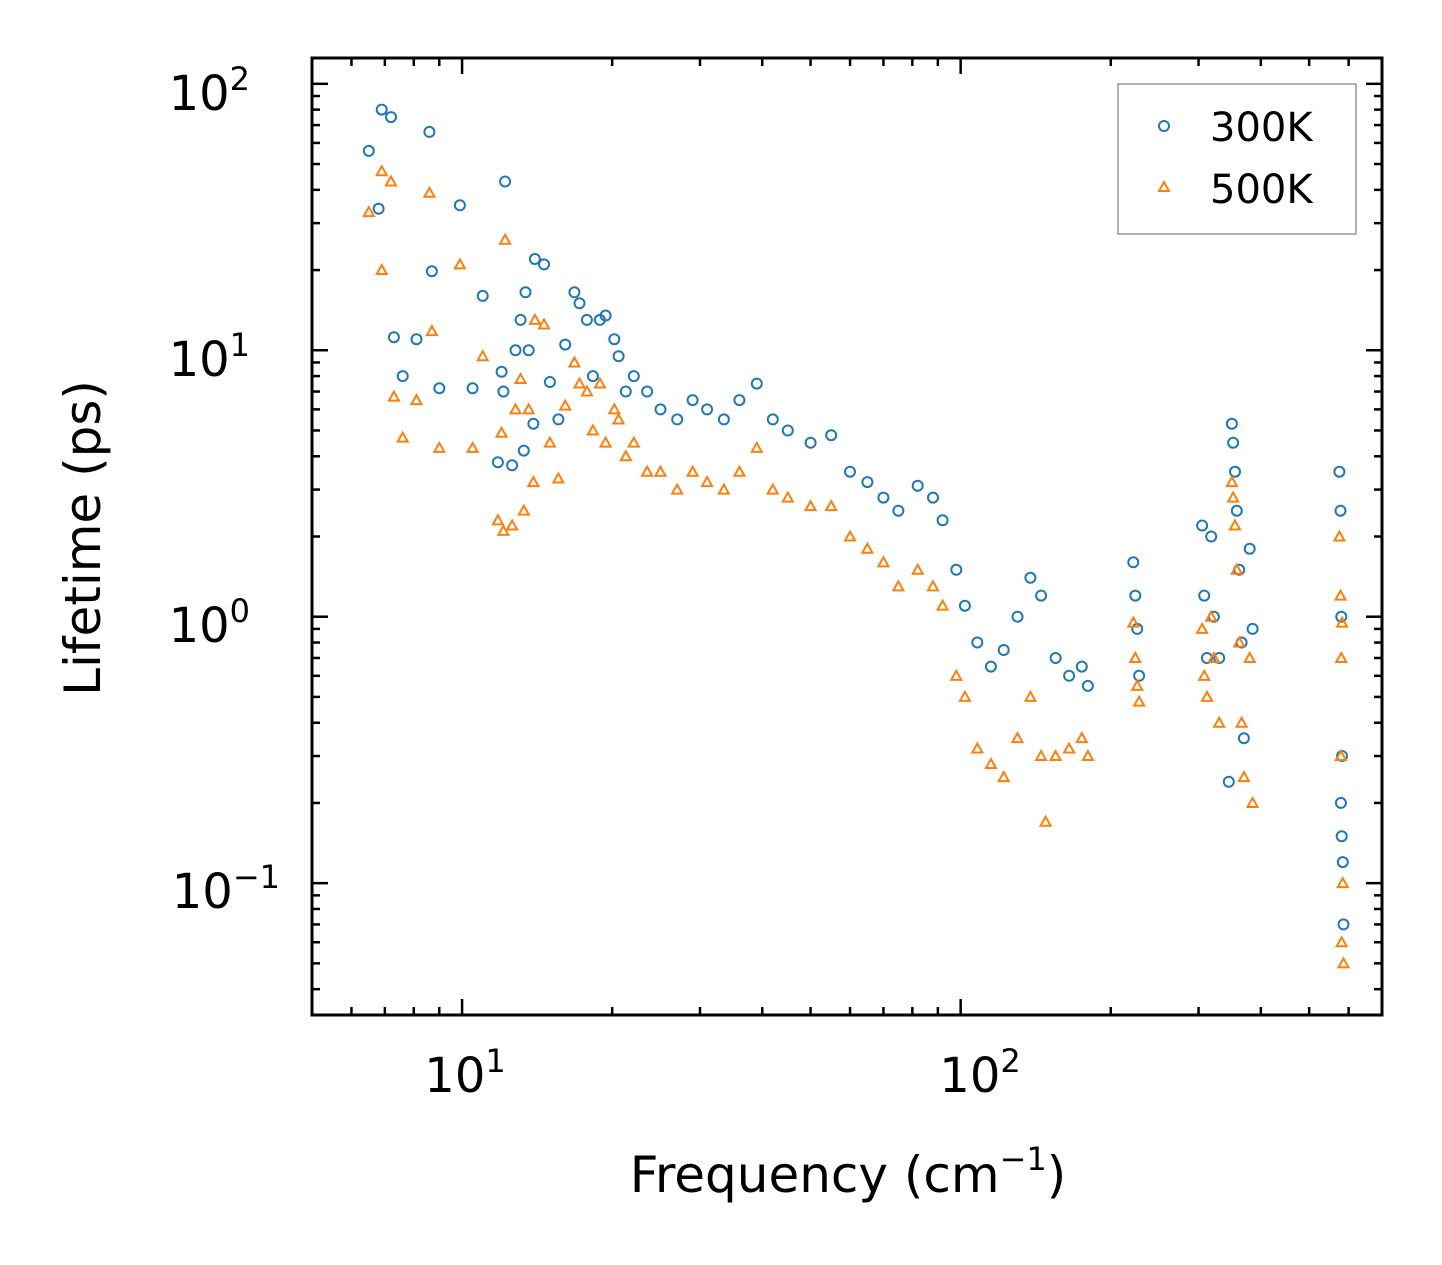 This screenshot has width=1442, height=1265. I want to click on legend-marker-500k, so click(1164, 185).